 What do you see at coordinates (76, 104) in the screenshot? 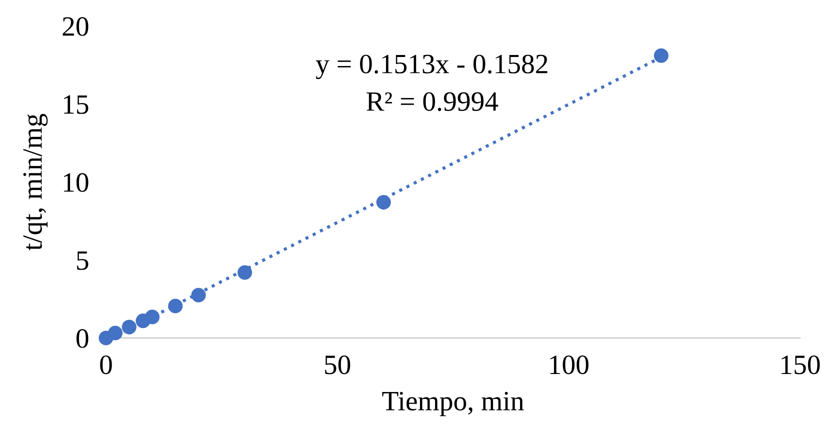
I see `y-tick-label: 15` at bounding box center [76, 104].